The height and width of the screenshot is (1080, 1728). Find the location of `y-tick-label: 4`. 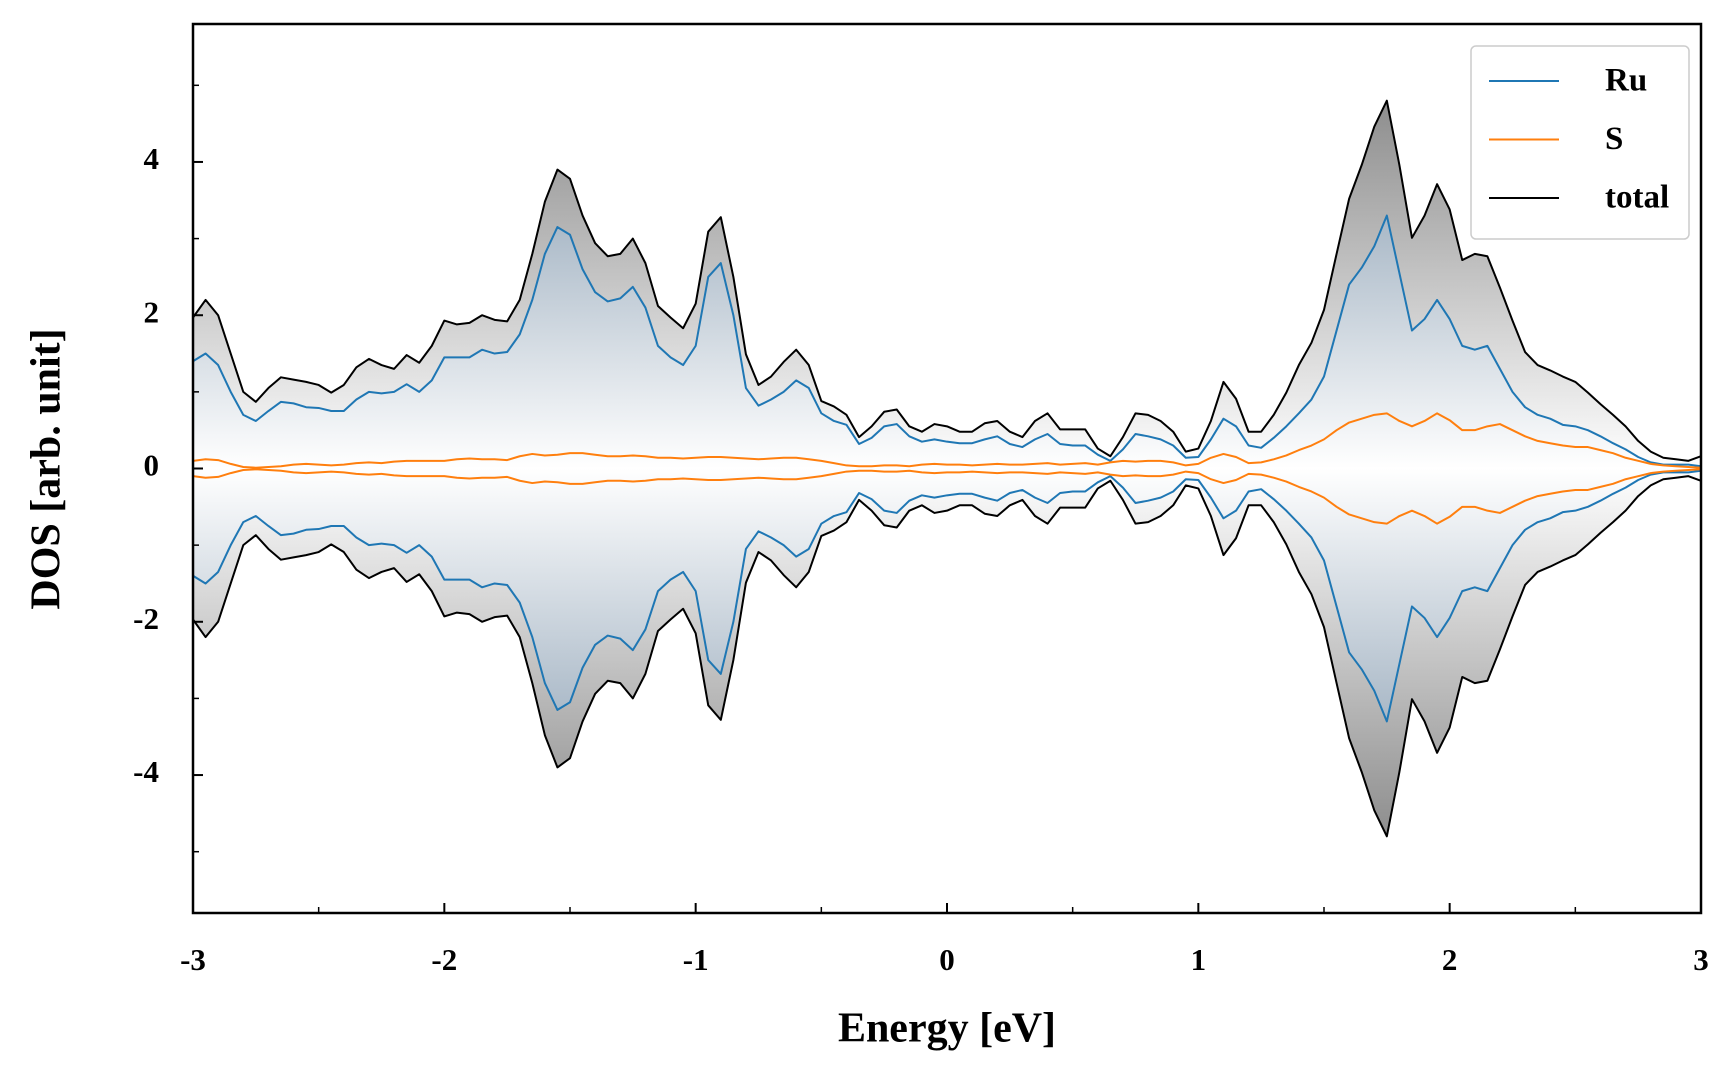

y-tick-label: 4 is located at coordinates (152, 158).